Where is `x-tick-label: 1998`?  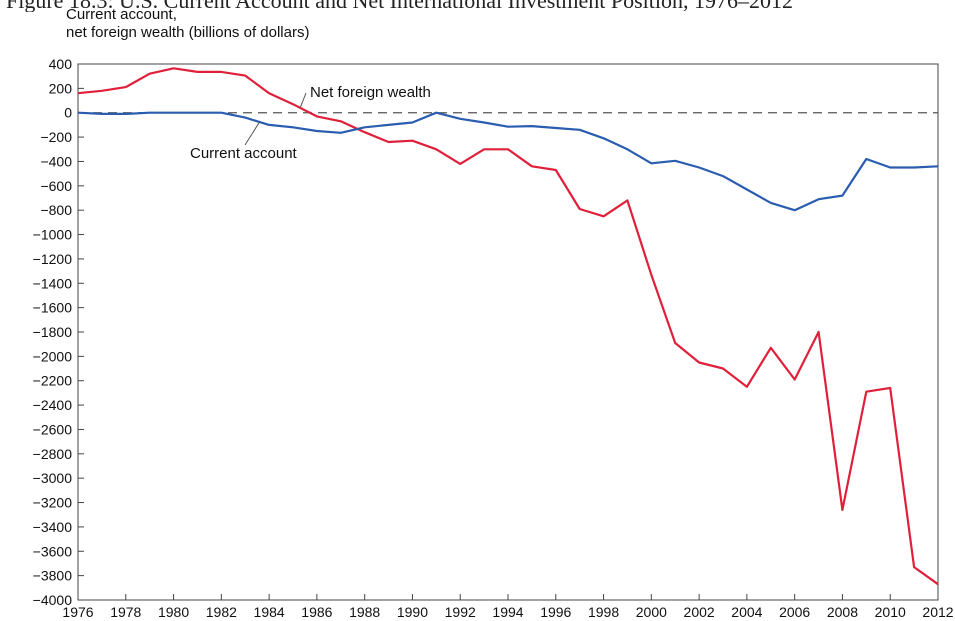
x-tick-label: 1998 is located at coordinates (603, 612).